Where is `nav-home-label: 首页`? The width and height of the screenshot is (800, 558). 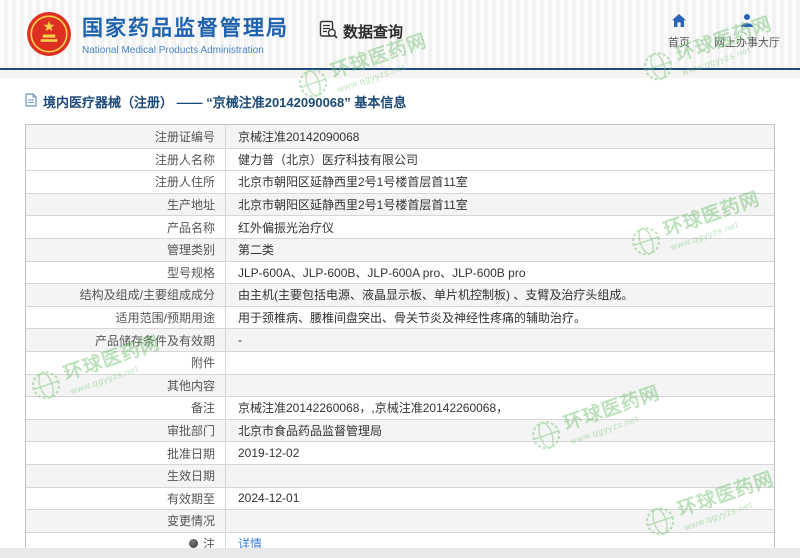
nav-home-label: 首页 is located at coordinates (679, 43).